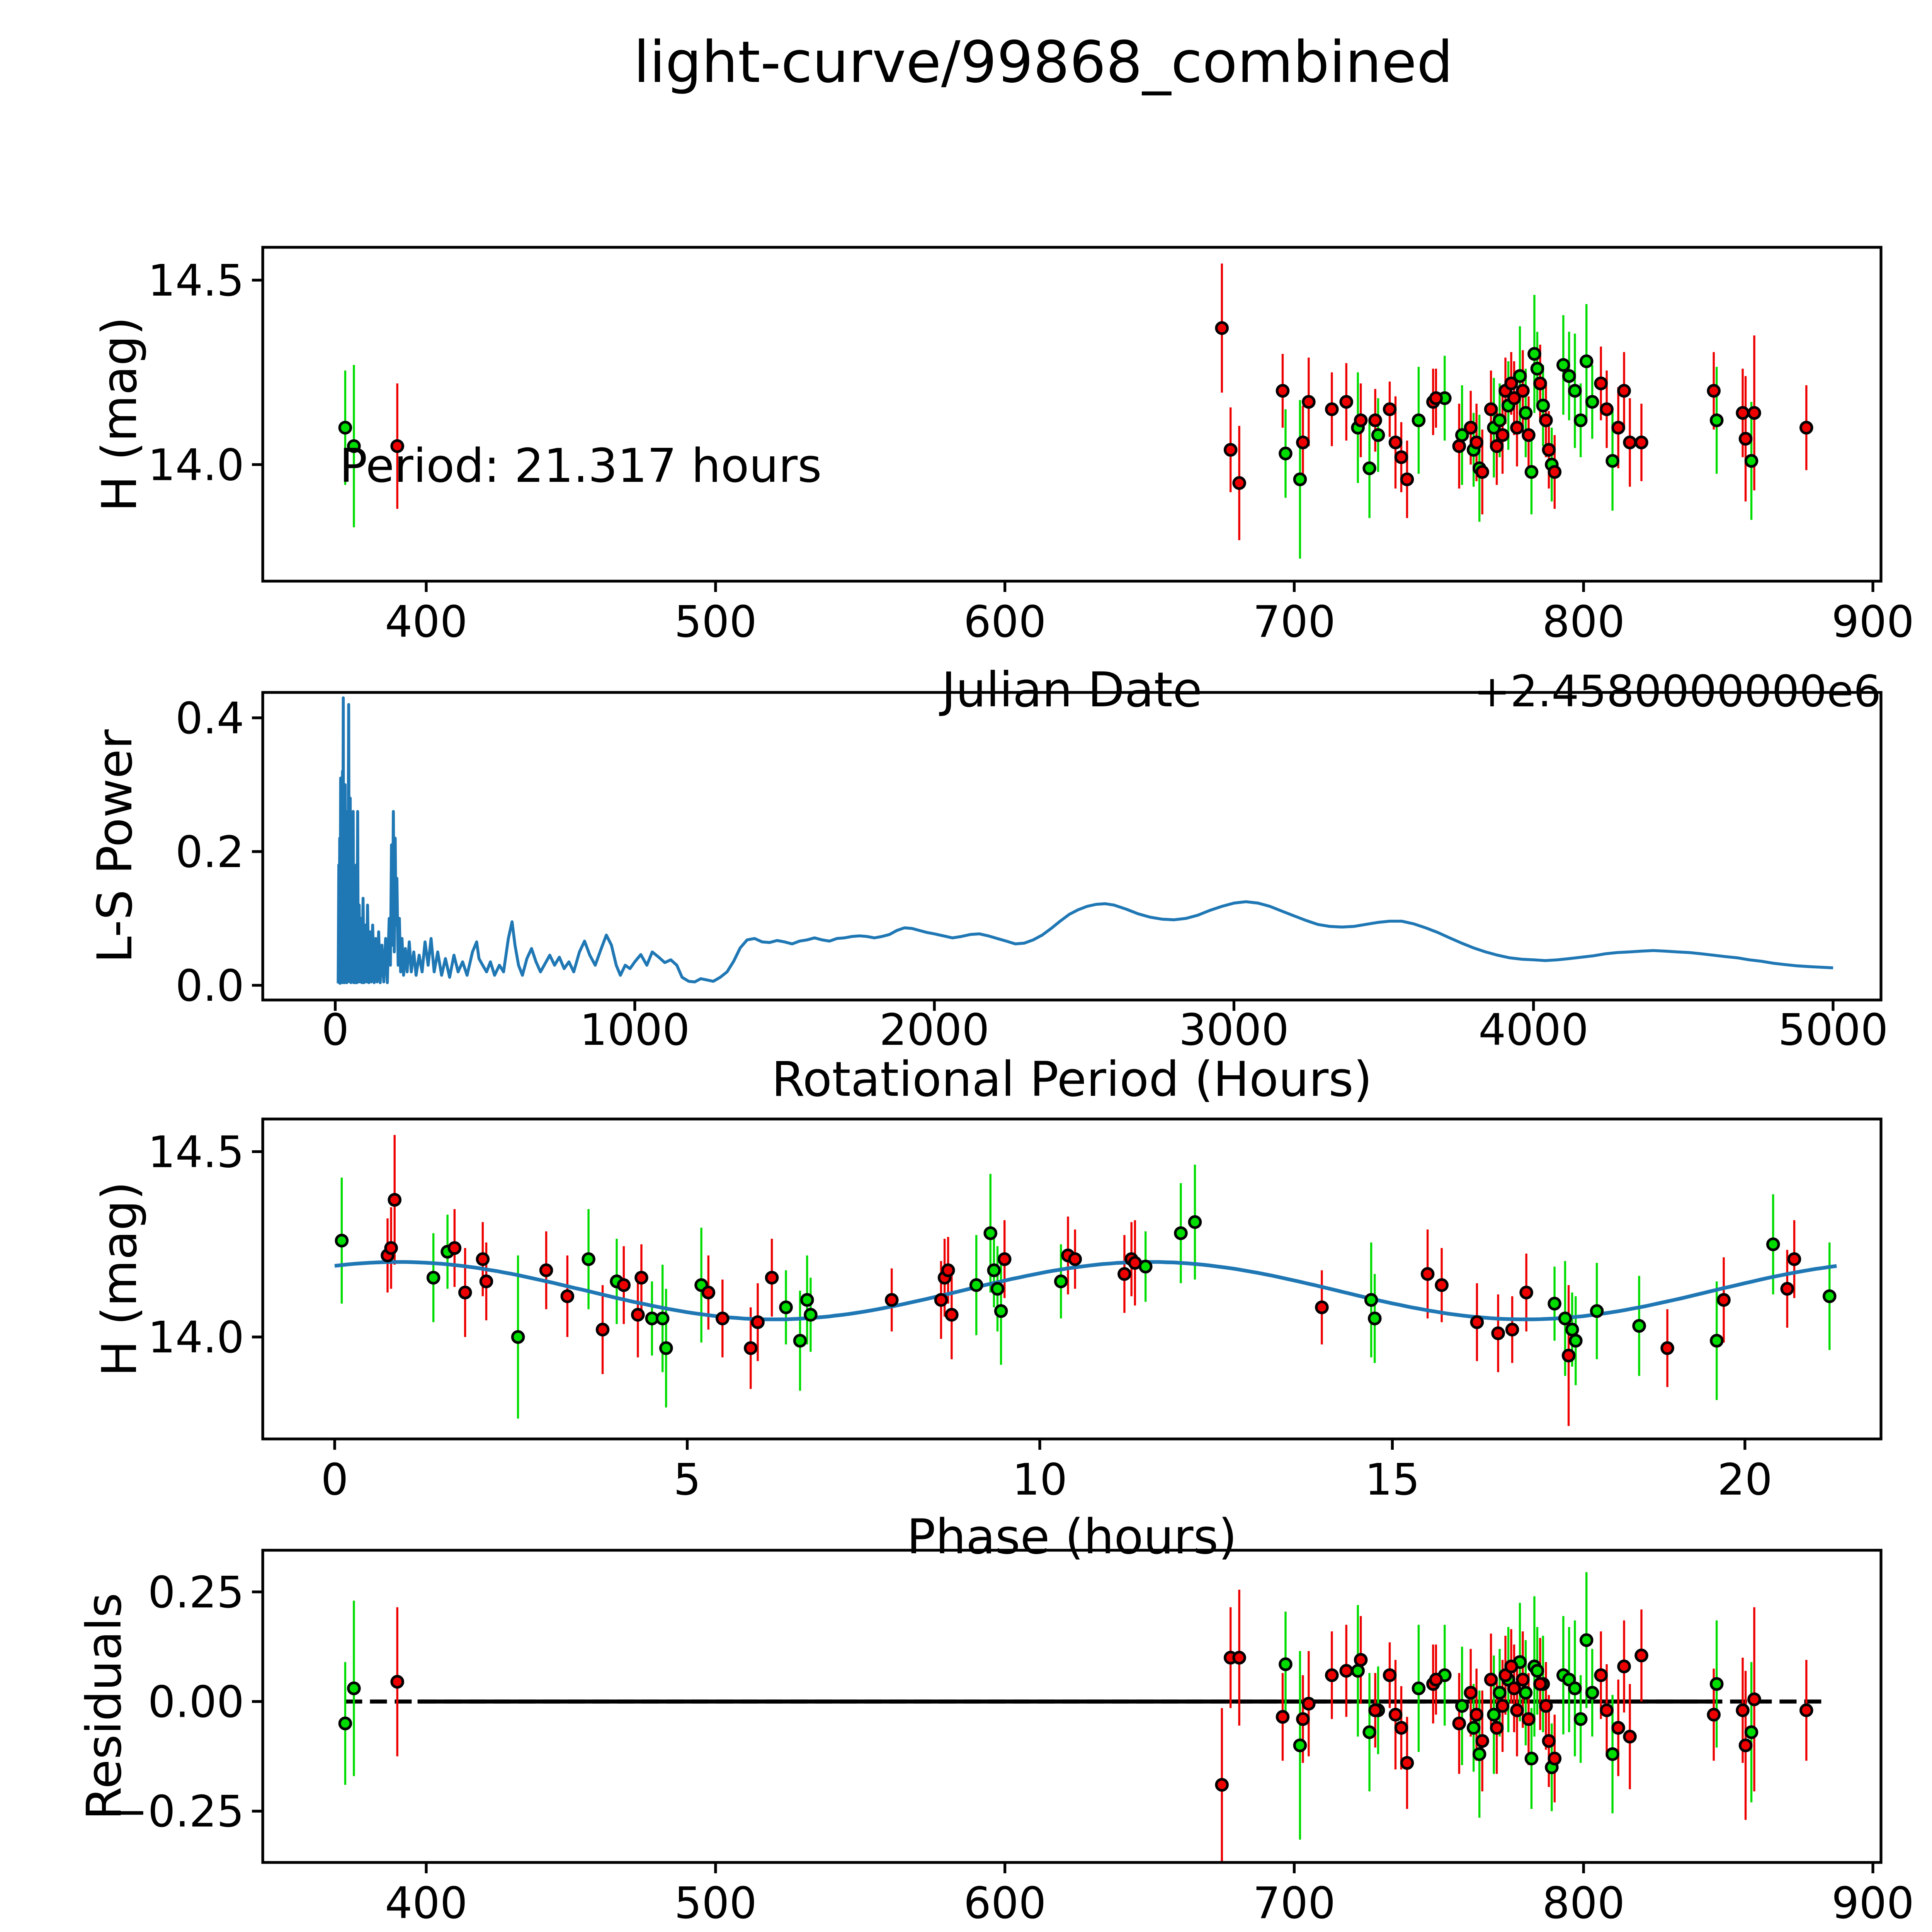 The height and width of the screenshot is (1932, 1932). What do you see at coordinates (1049, 427) in the screenshot?
I see `dataset-green-errorbars` at bounding box center [1049, 427].